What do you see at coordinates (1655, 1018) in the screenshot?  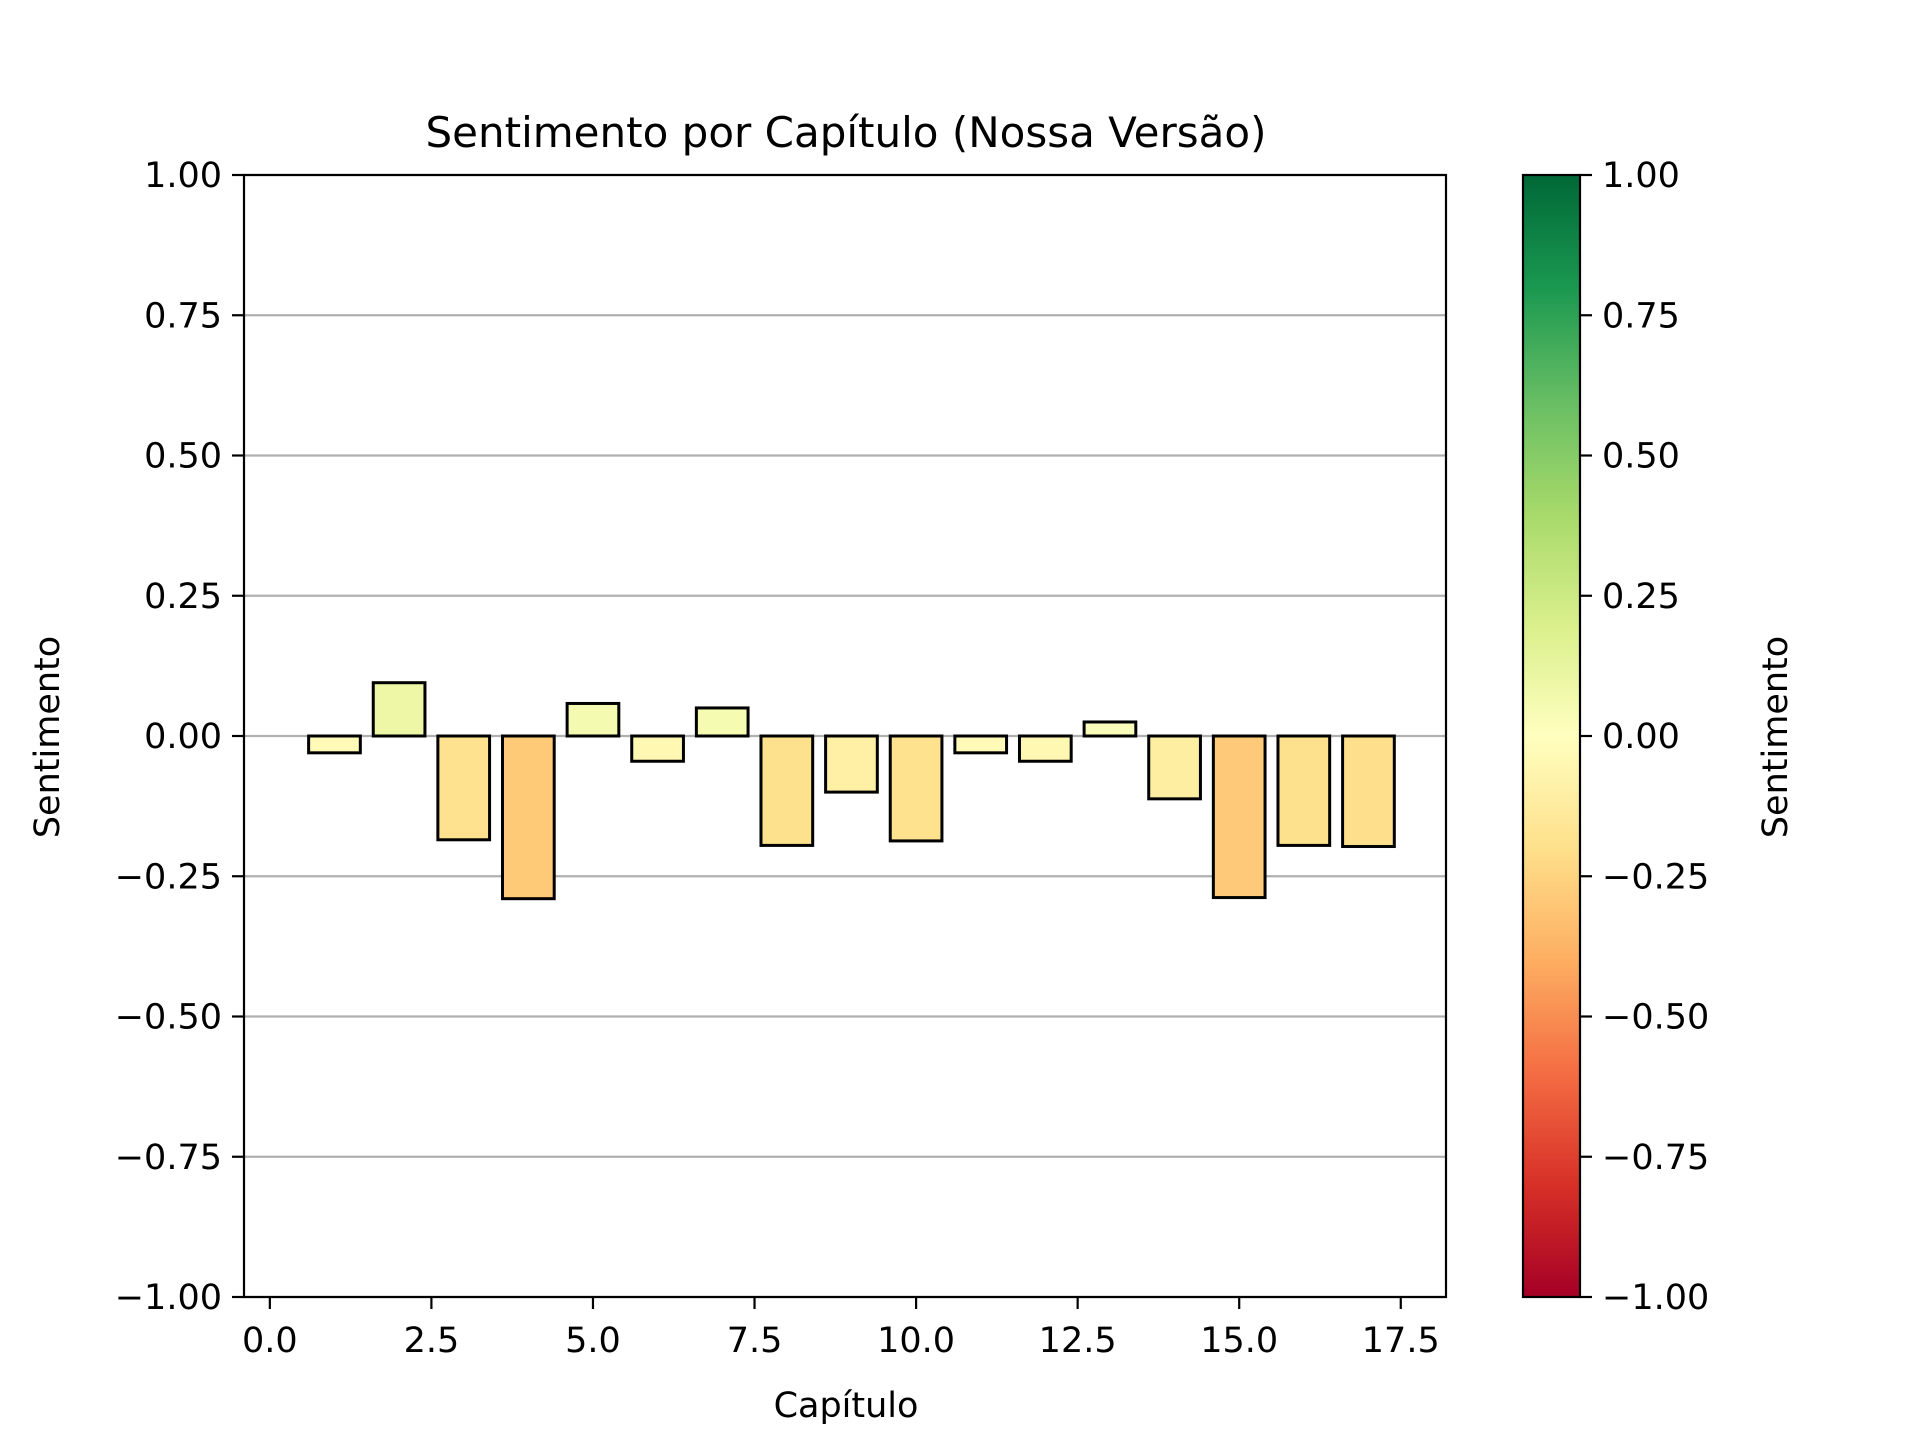 I see `colorbar-tick-label: −0.50` at bounding box center [1655, 1018].